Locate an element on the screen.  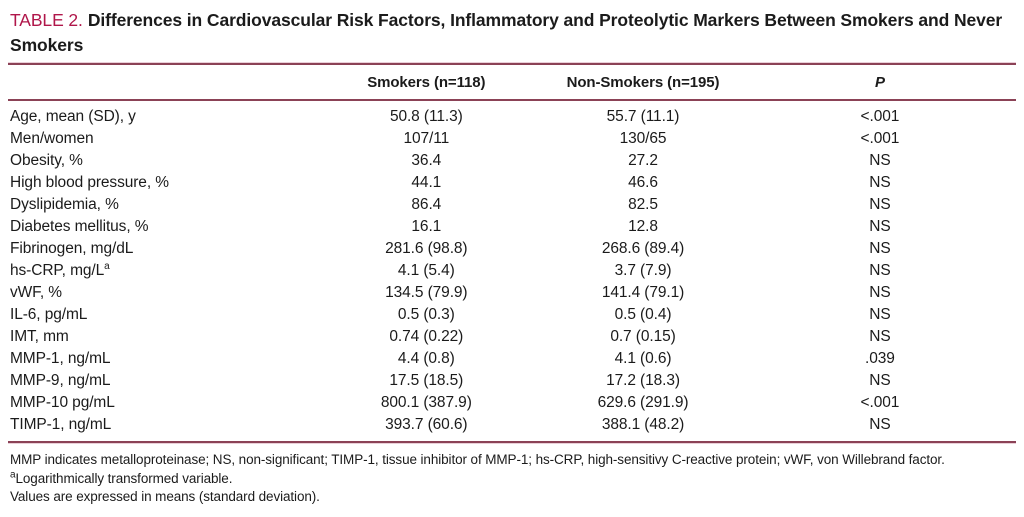
cell-smokers: 281.6 (98.8) is located at coordinates (426, 248).